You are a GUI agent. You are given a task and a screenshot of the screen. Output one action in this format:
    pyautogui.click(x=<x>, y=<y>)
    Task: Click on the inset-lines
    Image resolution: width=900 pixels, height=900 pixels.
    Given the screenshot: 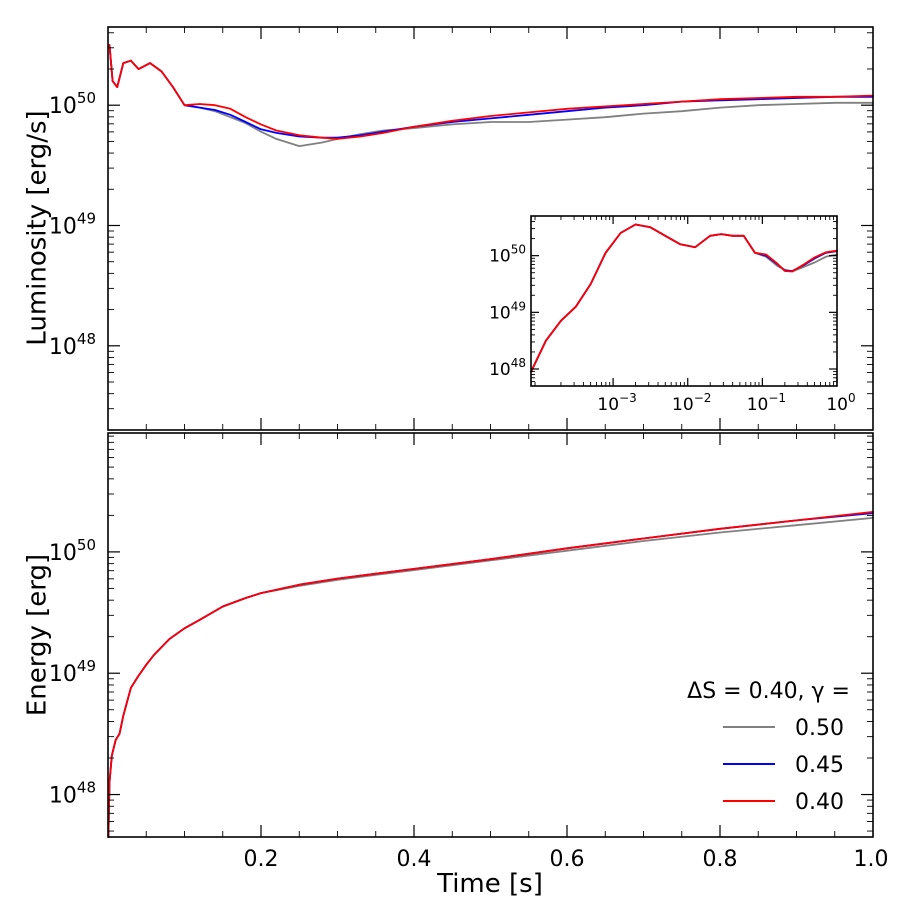 What is the action you would take?
    pyautogui.click(x=684, y=298)
    